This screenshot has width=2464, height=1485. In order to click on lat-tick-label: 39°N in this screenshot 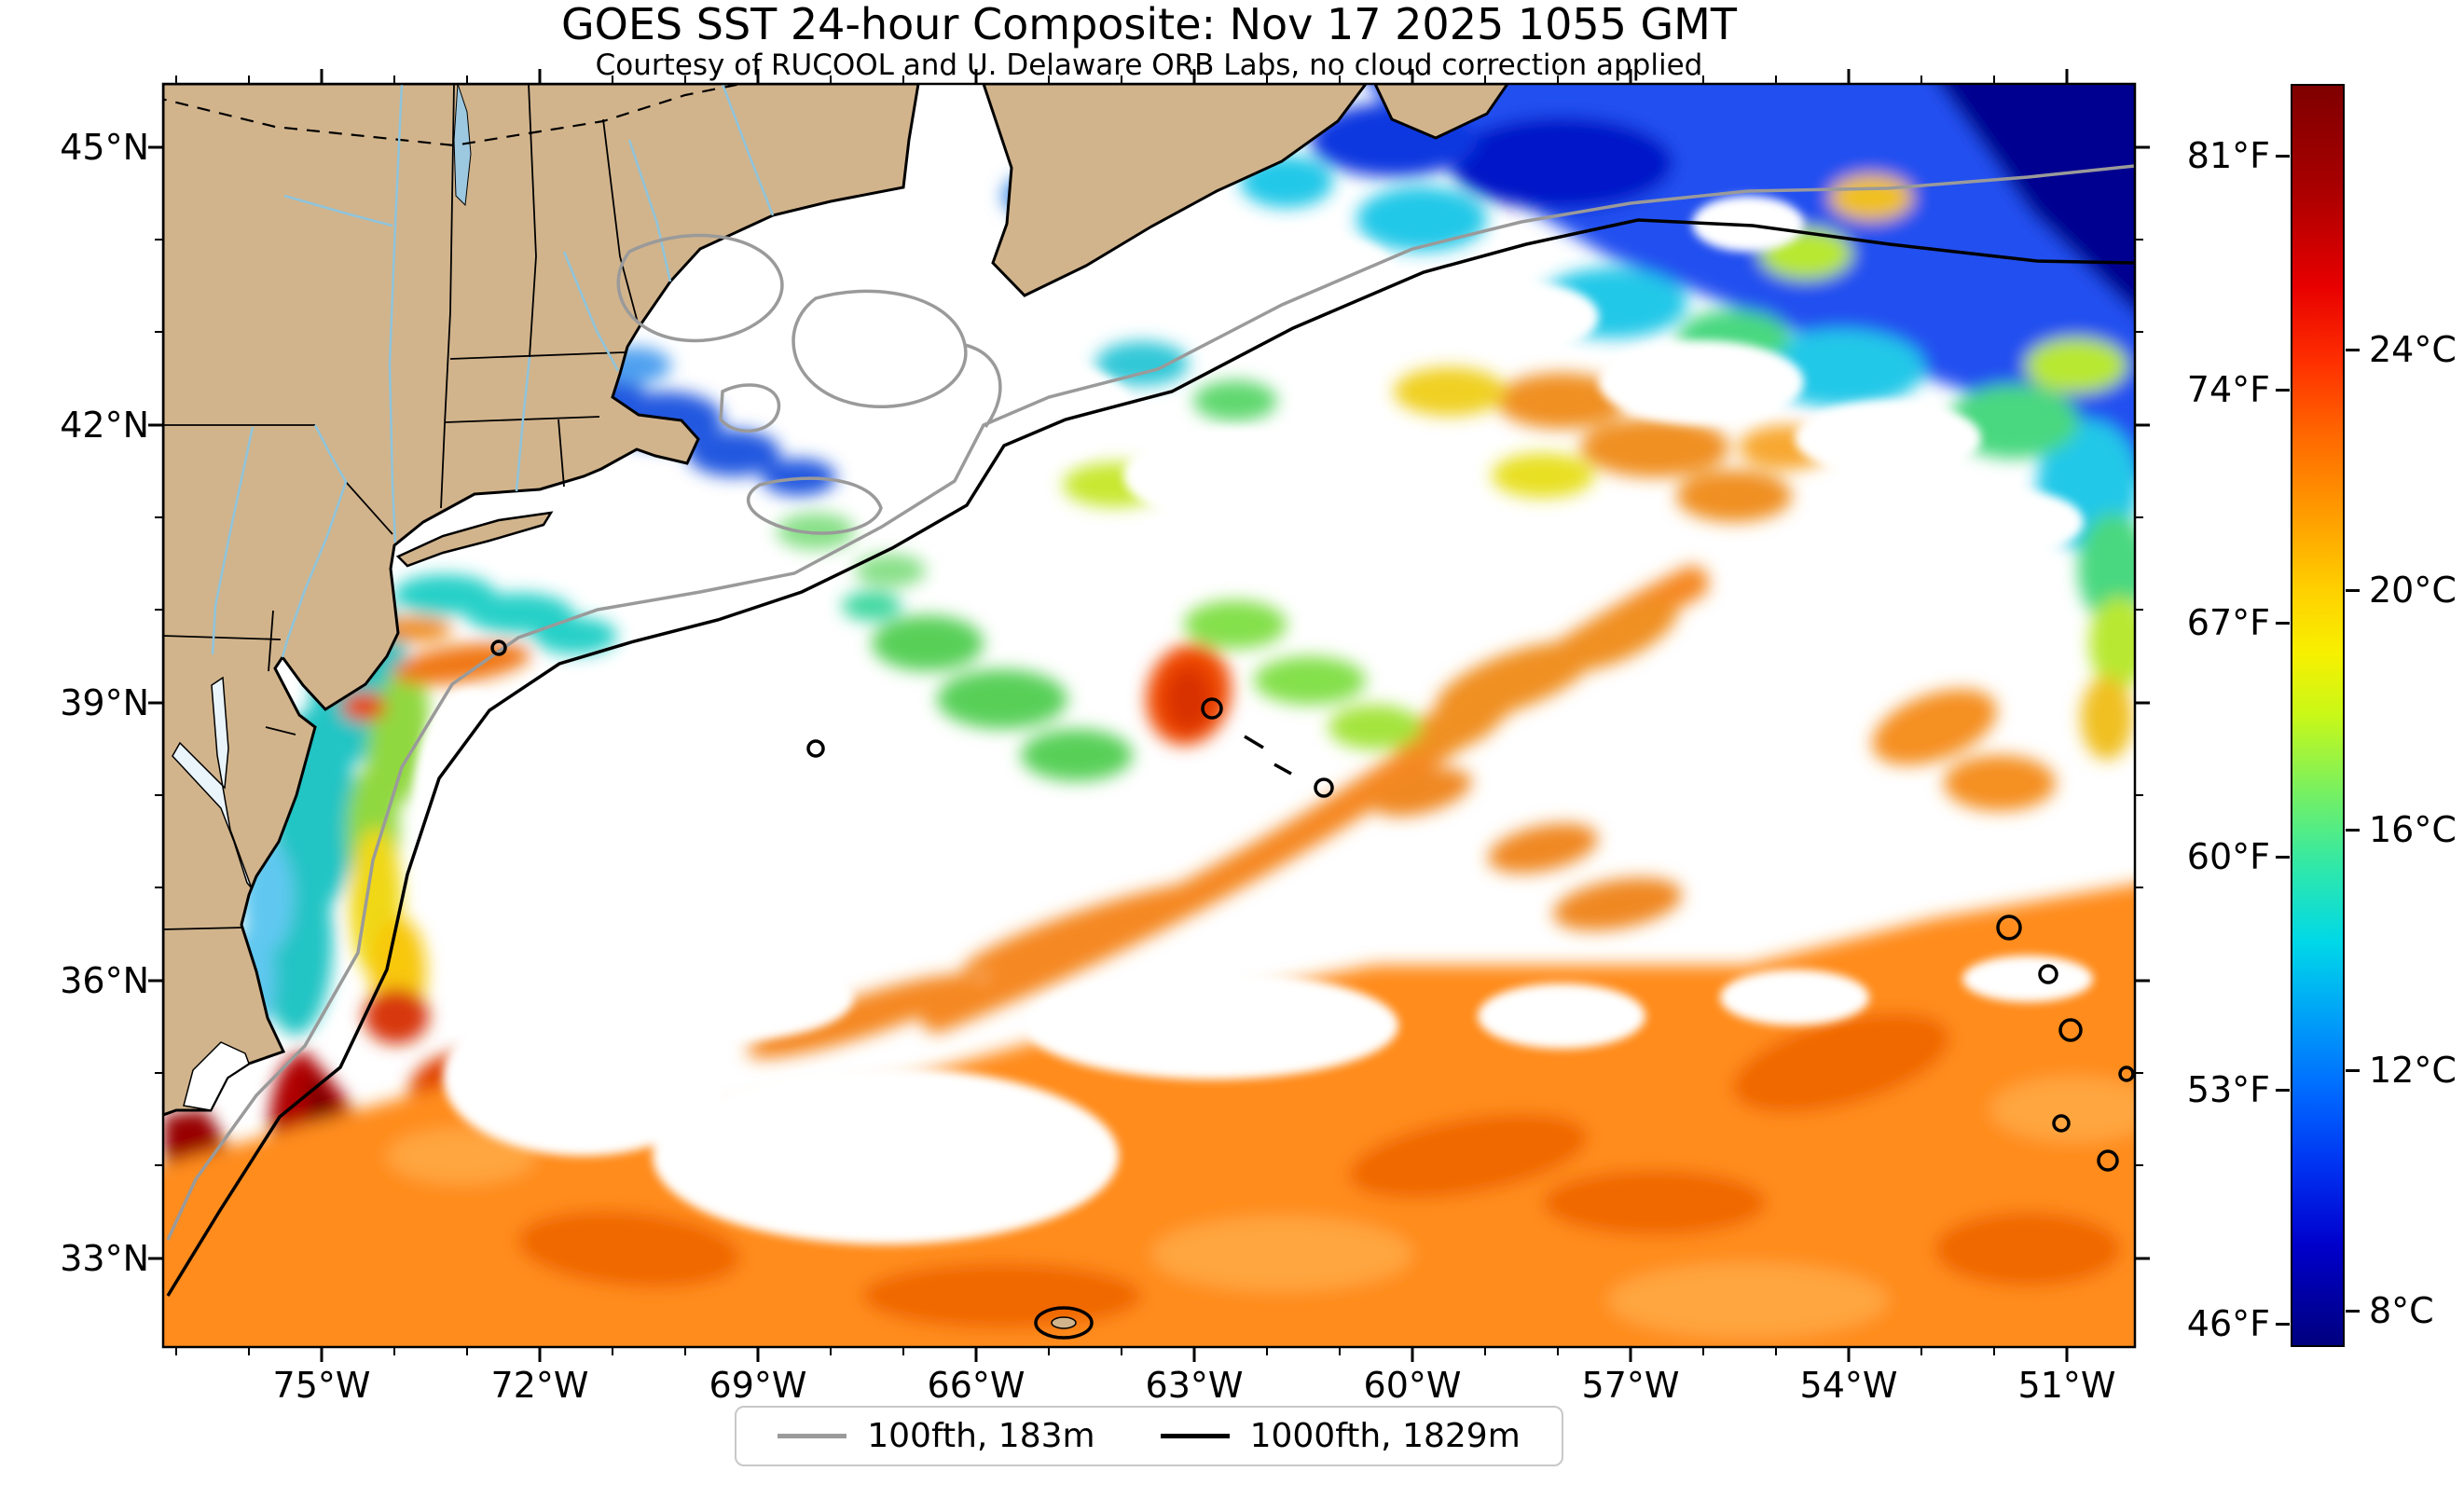, I will do `click(104, 702)`.